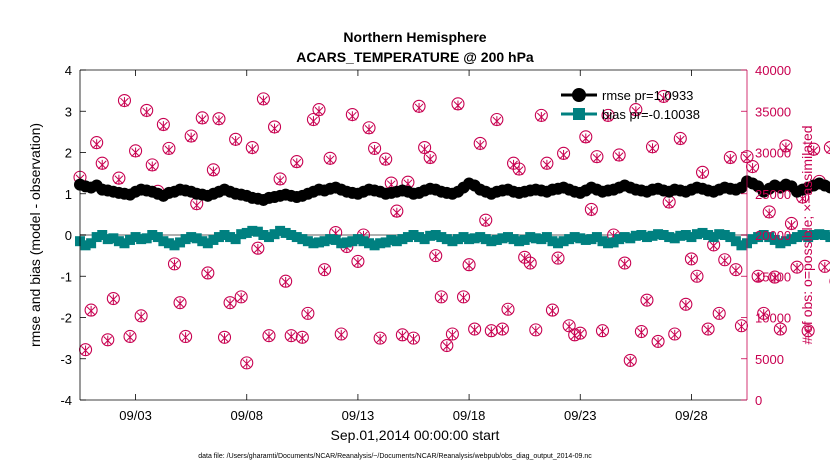 This screenshot has height=470, width=830. I want to click on chart-subtitle: ACARS_TEMPERATURE @ 200 hPa, so click(415, 57).